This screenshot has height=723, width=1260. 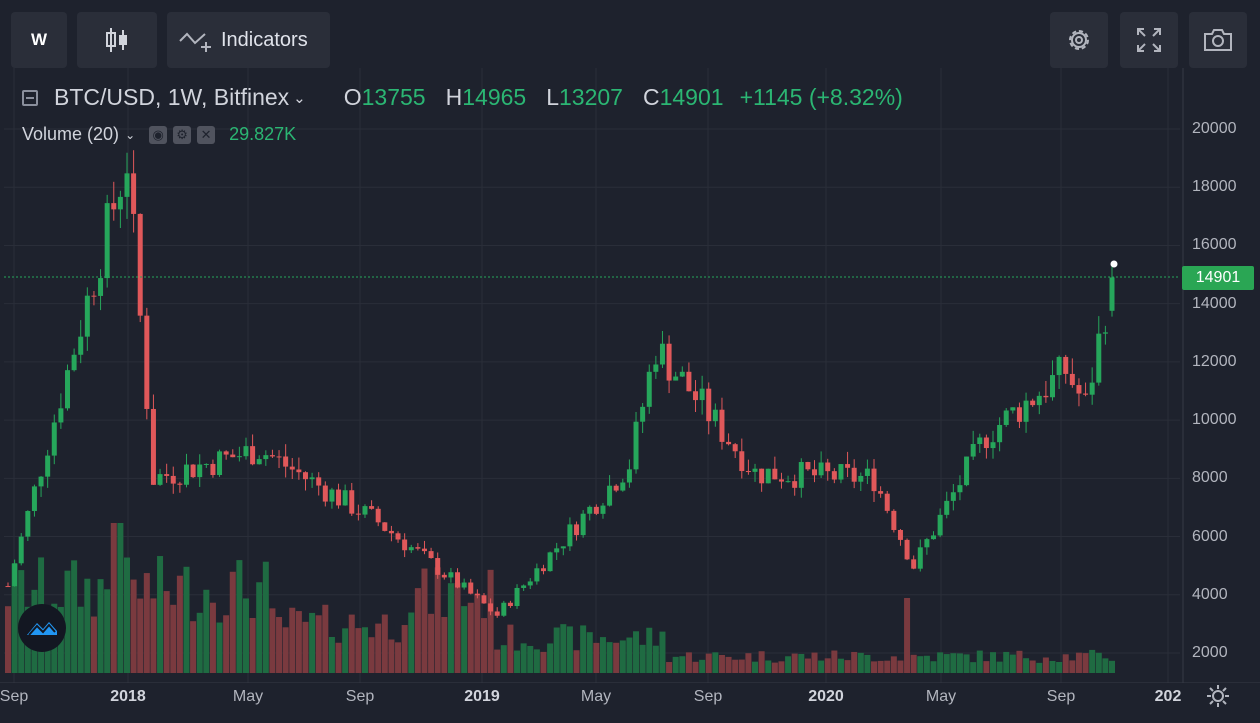 What do you see at coordinates (1218, 698) in the screenshot?
I see `axis-settings-icon` at bounding box center [1218, 698].